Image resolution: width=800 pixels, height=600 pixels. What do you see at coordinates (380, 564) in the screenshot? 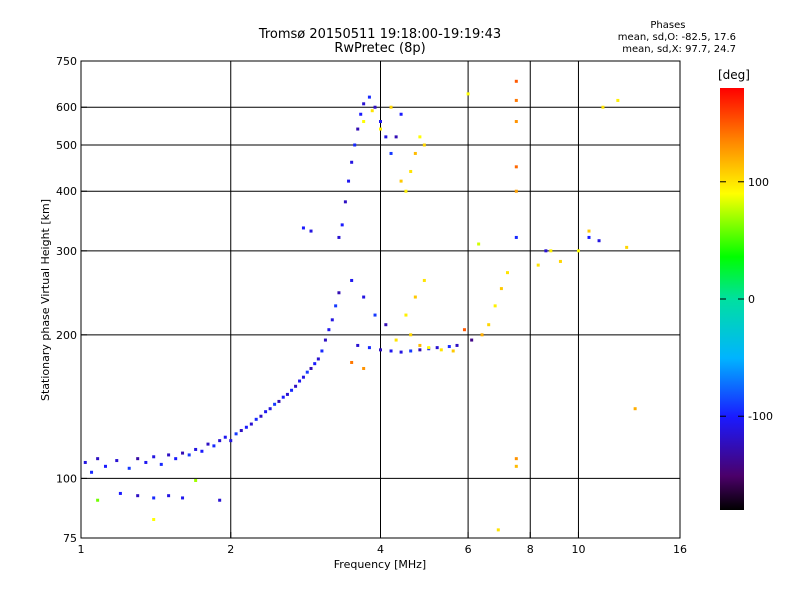
I see `x-axis-label: Frequency [MHz]` at bounding box center [380, 564].